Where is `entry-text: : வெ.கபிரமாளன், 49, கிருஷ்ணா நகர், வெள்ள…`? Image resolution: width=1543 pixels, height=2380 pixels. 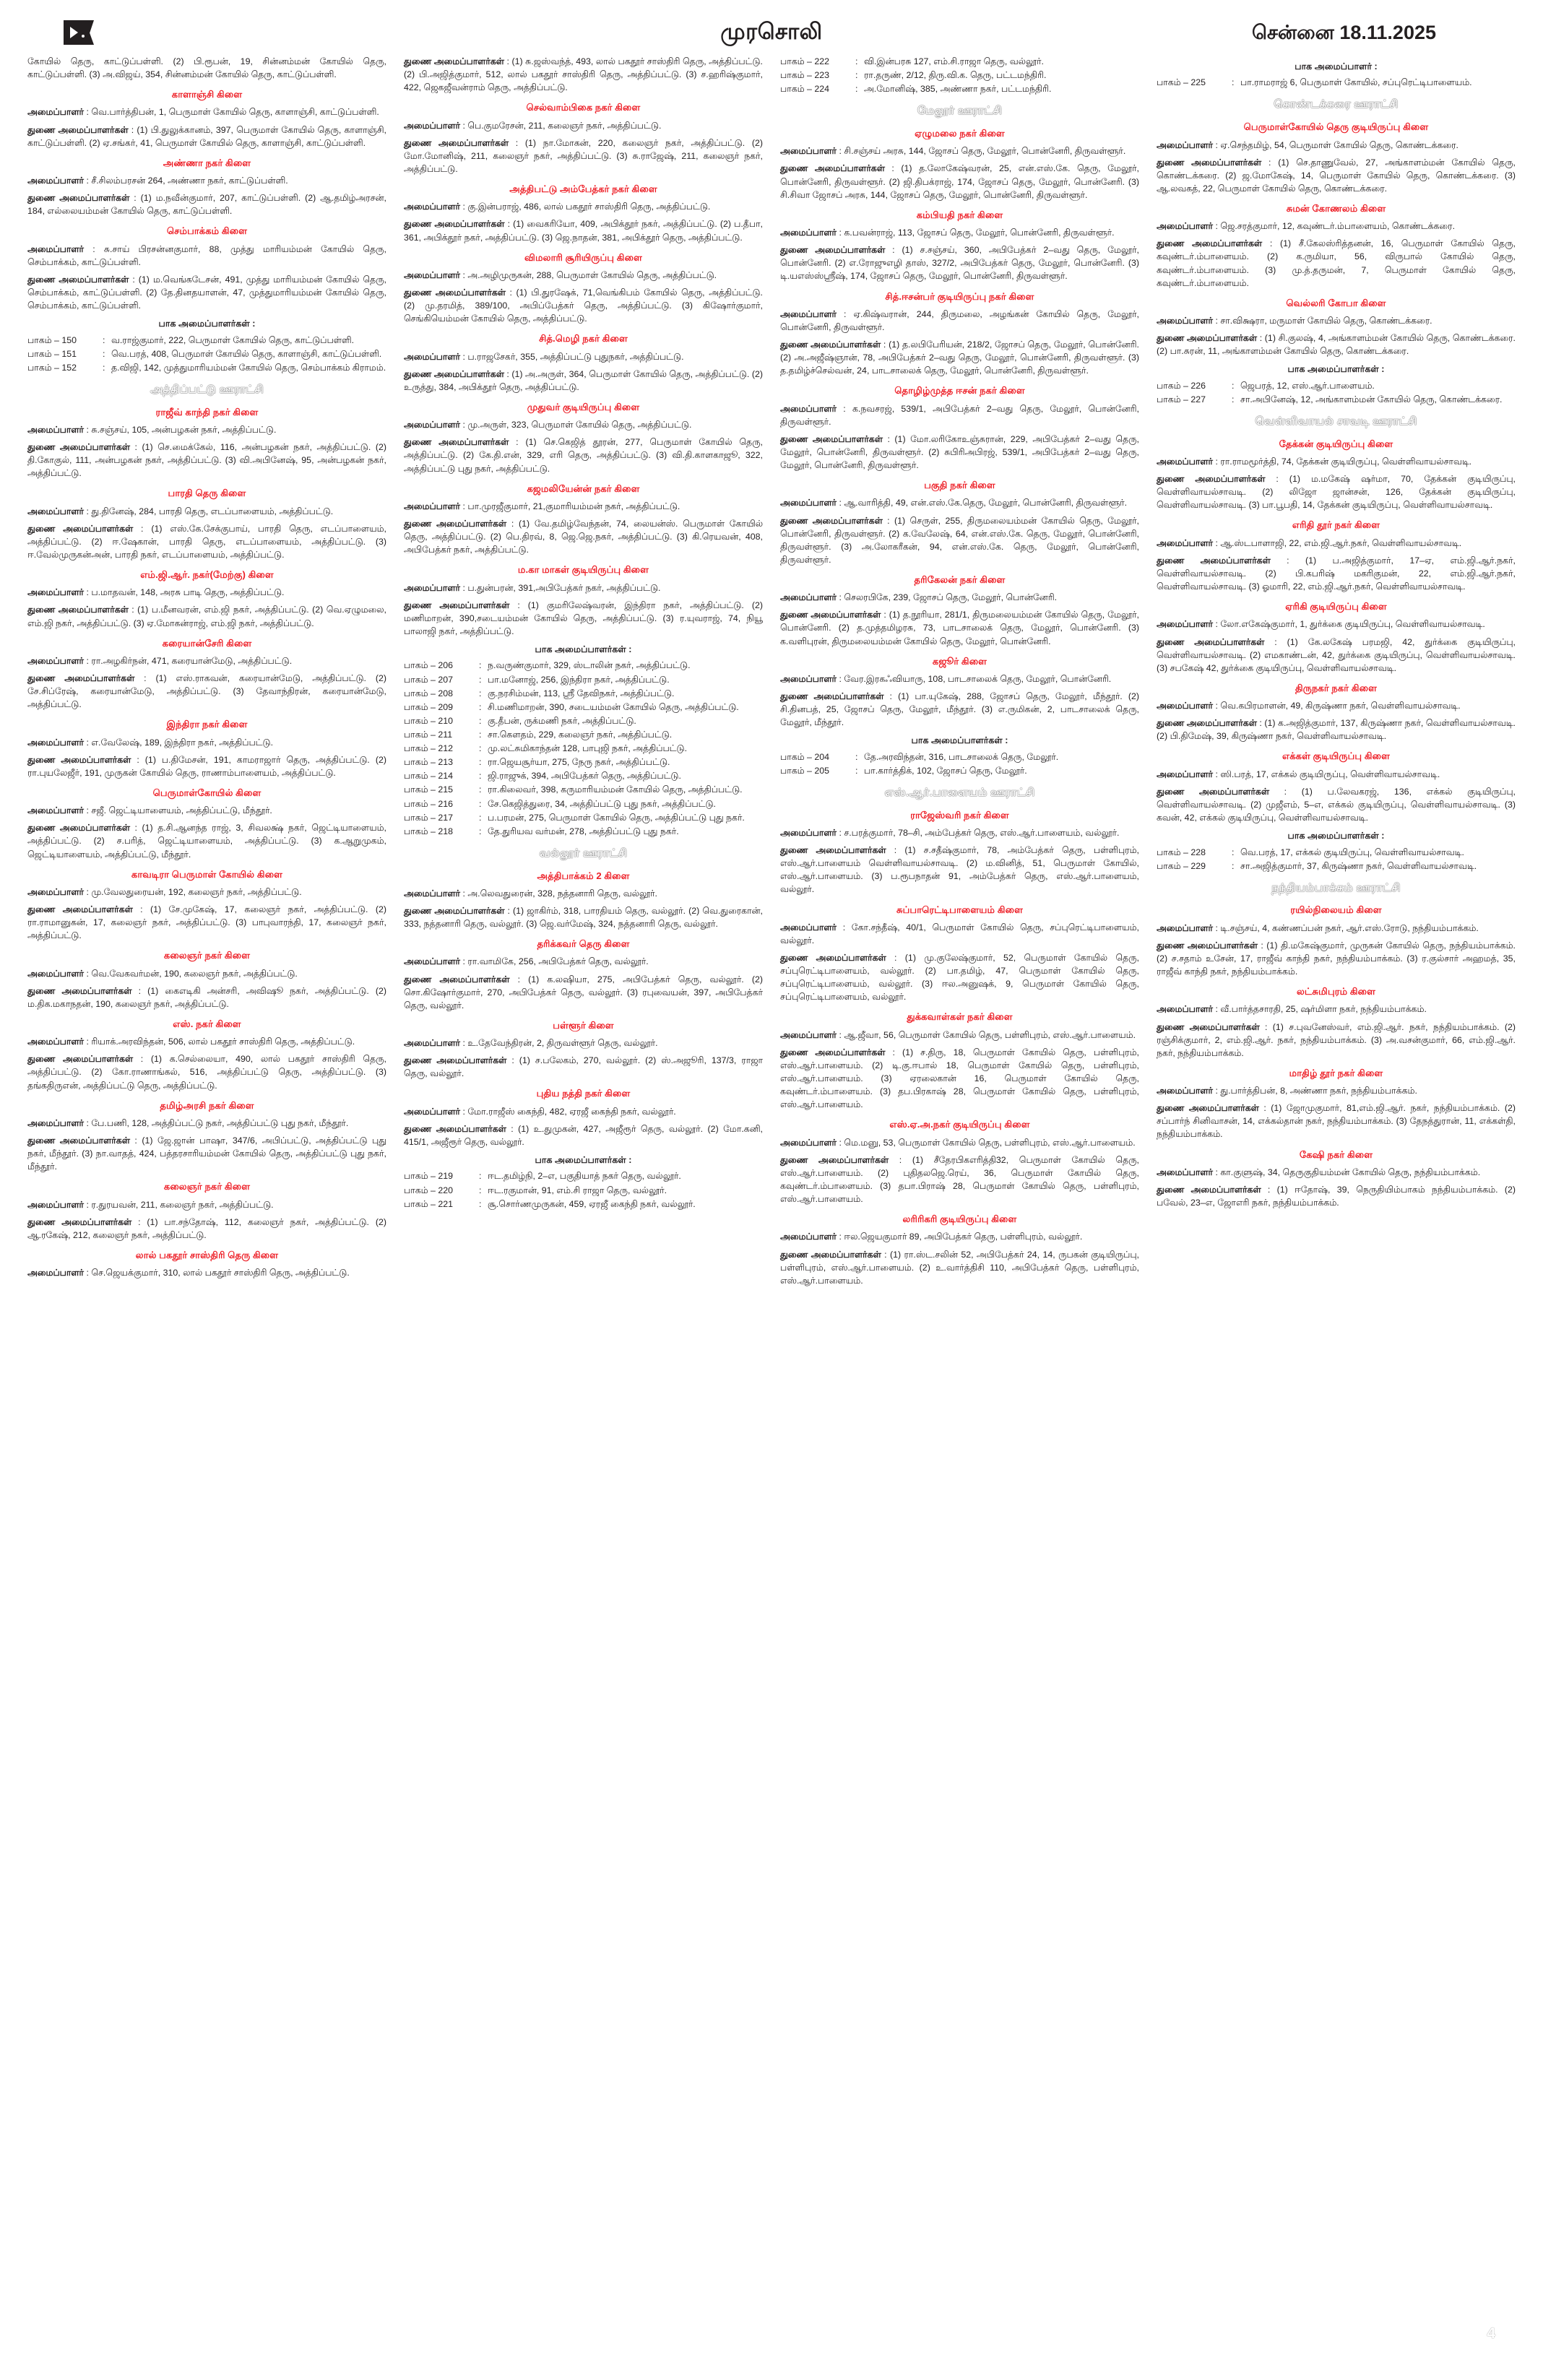
entry-text: : வெ.கபிரமாளன், 49, கிருஷ்ணா நகர், வெள்ள… is located at coordinates (1337, 706).